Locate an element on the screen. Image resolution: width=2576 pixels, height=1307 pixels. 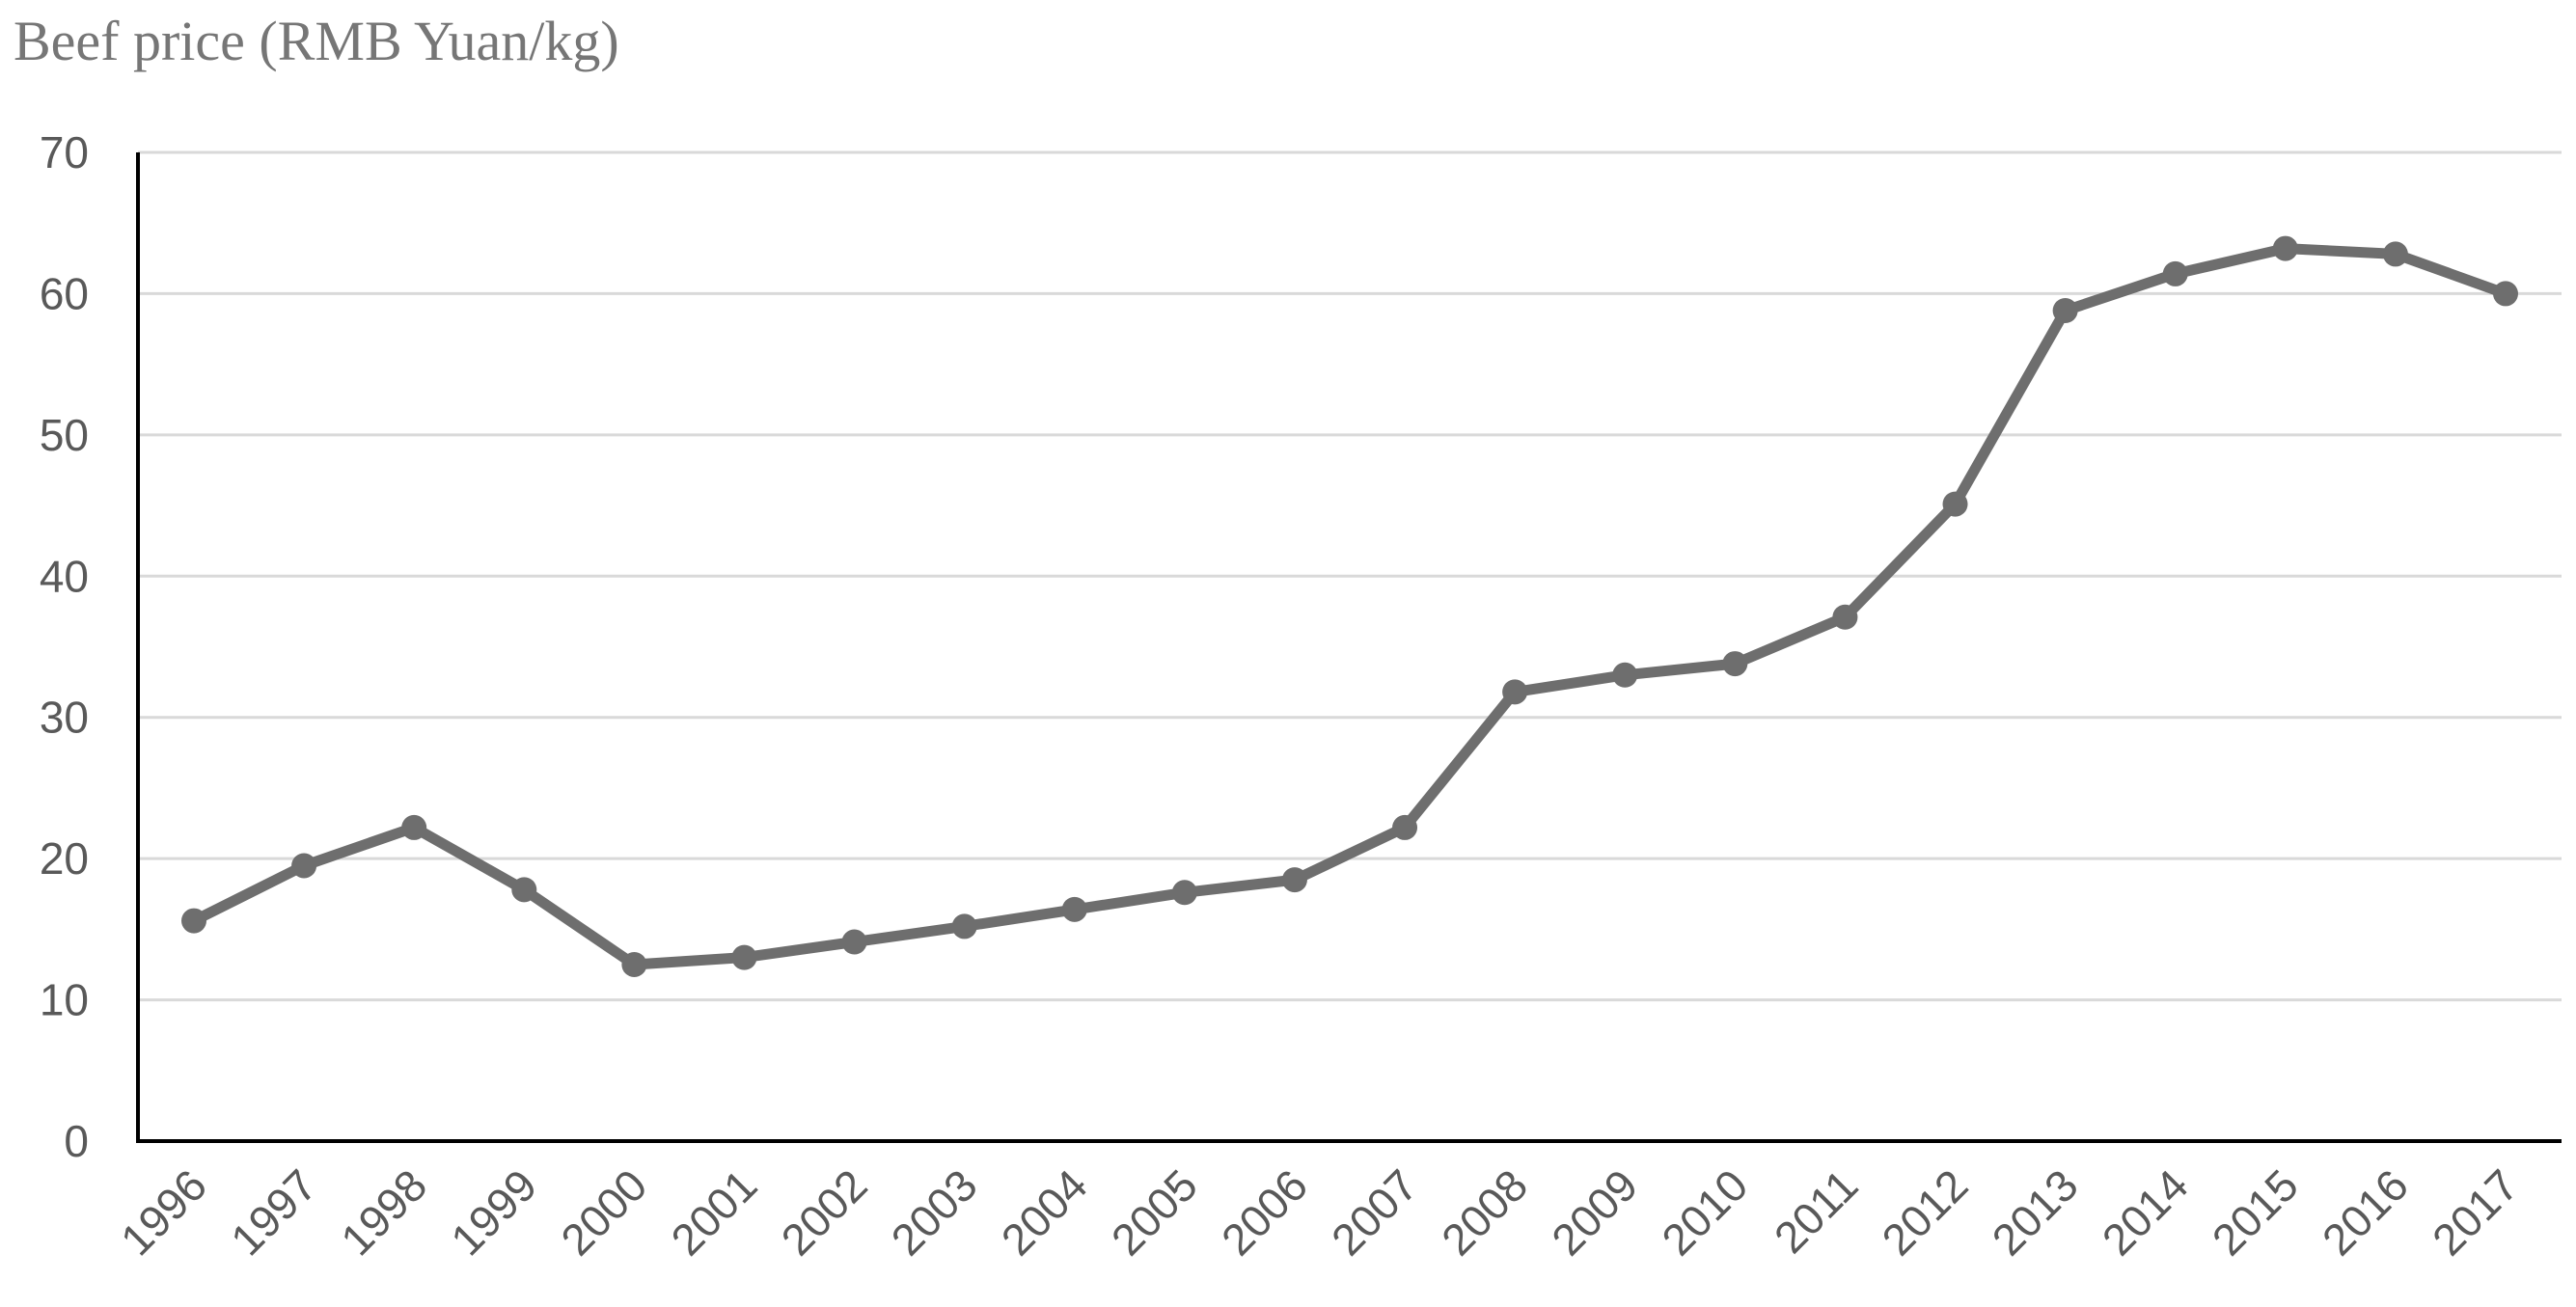
y-tick-label-0: 0 is located at coordinates (77, 1141).